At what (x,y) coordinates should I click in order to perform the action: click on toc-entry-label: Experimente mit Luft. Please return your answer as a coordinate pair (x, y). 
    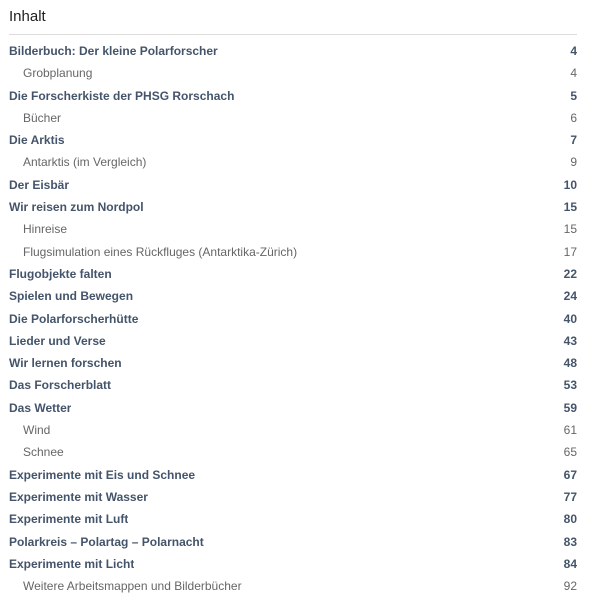
    Looking at the image, I should click on (69, 519).